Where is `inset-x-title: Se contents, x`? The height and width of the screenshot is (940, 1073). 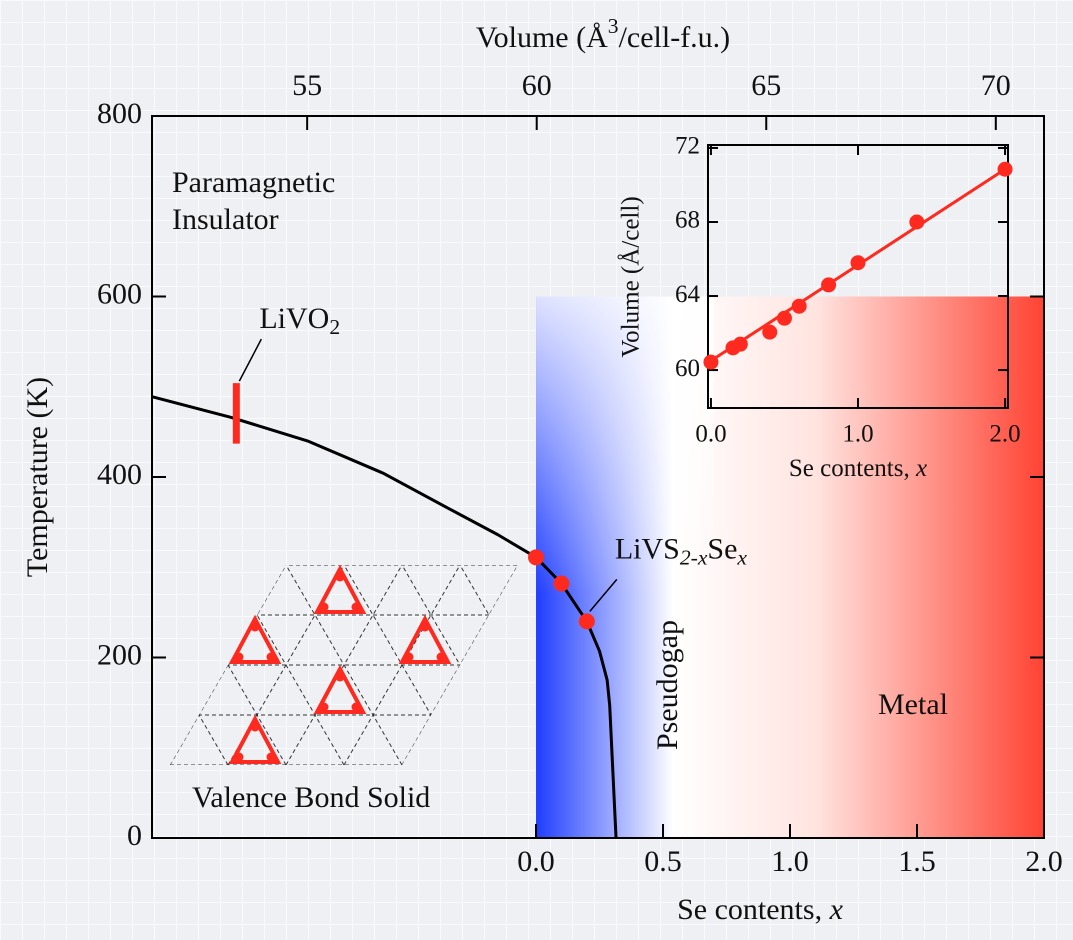 inset-x-title: Se contents, x is located at coordinates (858, 468).